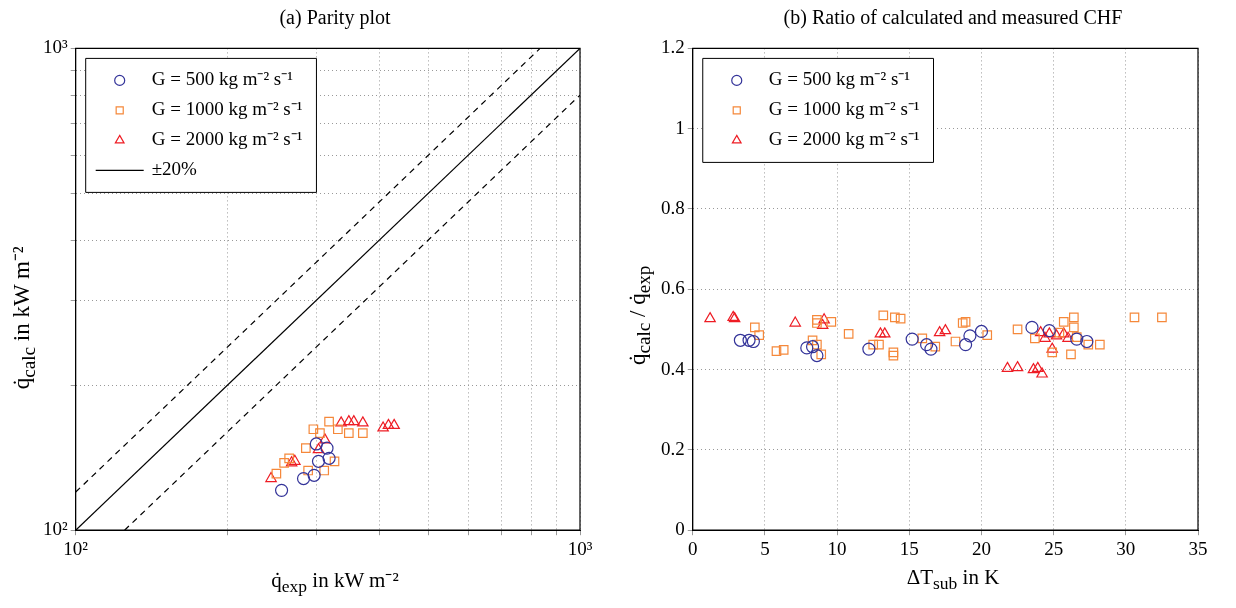 Image resolution: width=1236 pixels, height=608 pixels. What do you see at coordinates (680, 127) in the screenshot?
I see `y-tick-label: 1` at bounding box center [680, 127].